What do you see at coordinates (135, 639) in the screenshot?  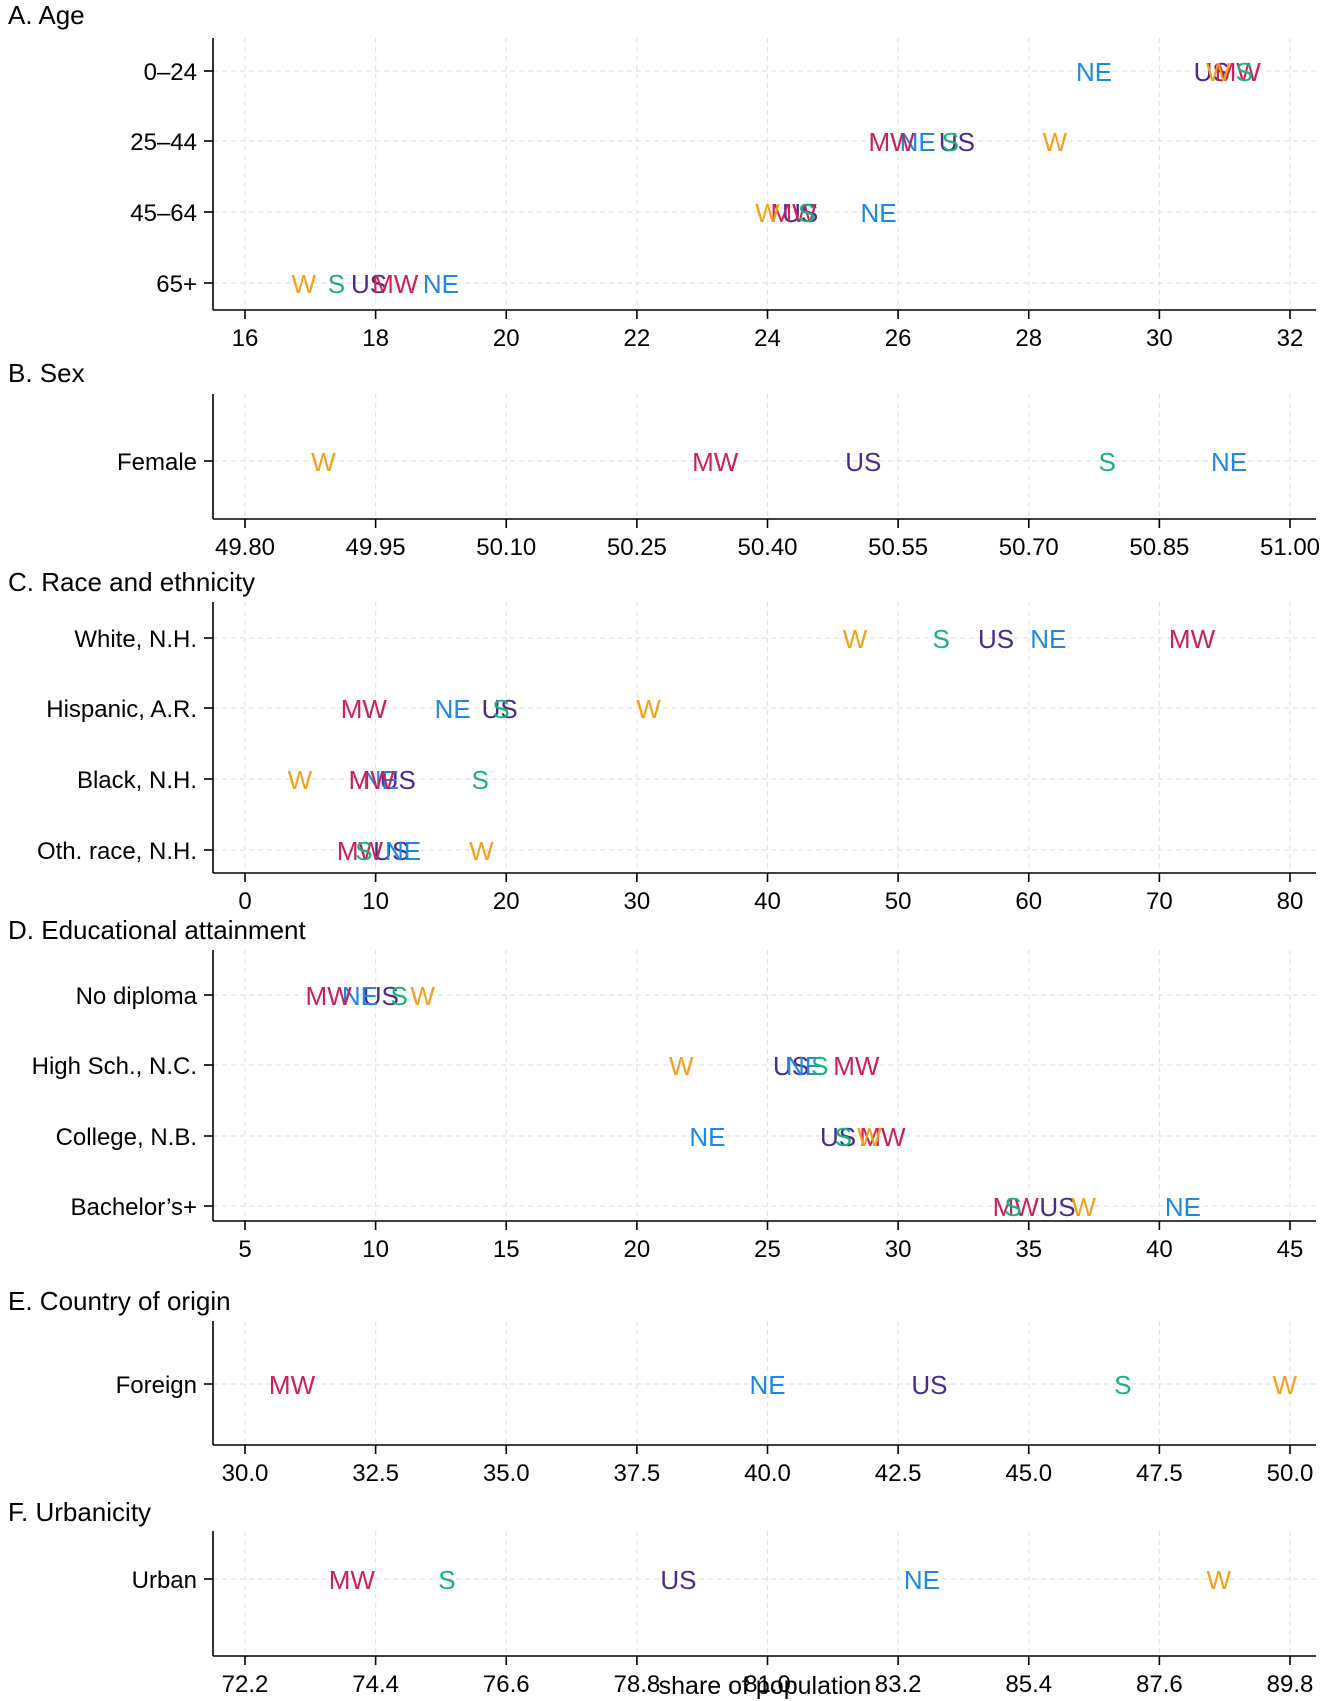 I see `category-label: White, N.H.` at bounding box center [135, 639].